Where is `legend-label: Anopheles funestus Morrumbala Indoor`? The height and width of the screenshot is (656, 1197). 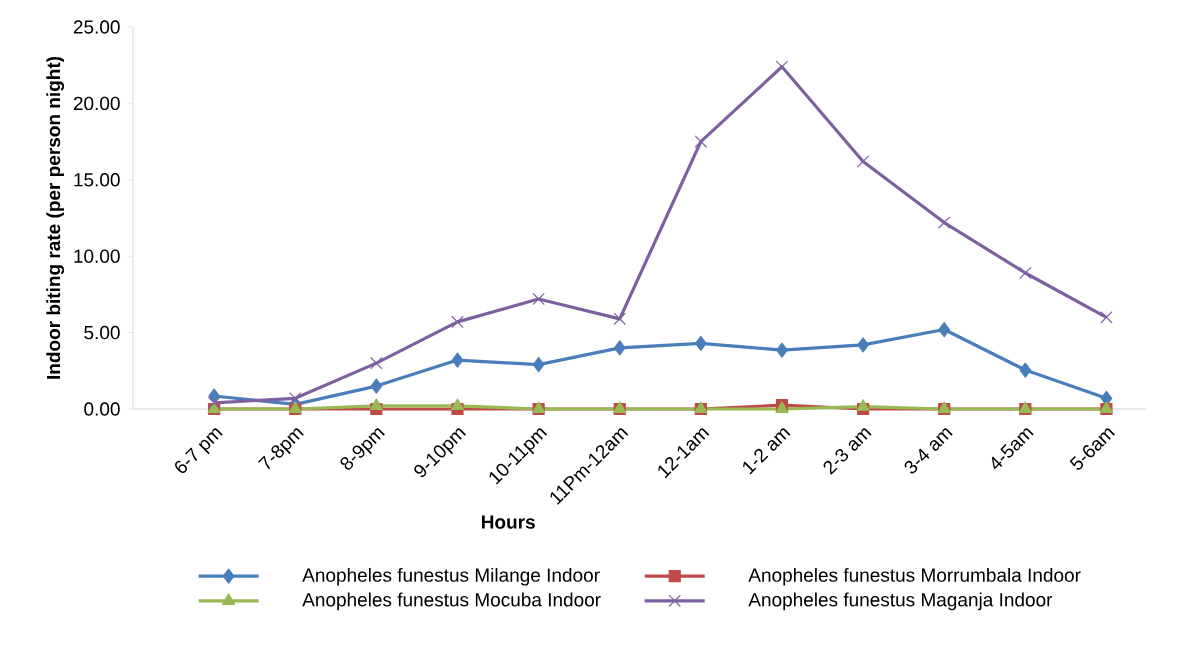 legend-label: Anopheles funestus Morrumbala Indoor is located at coordinates (914, 576).